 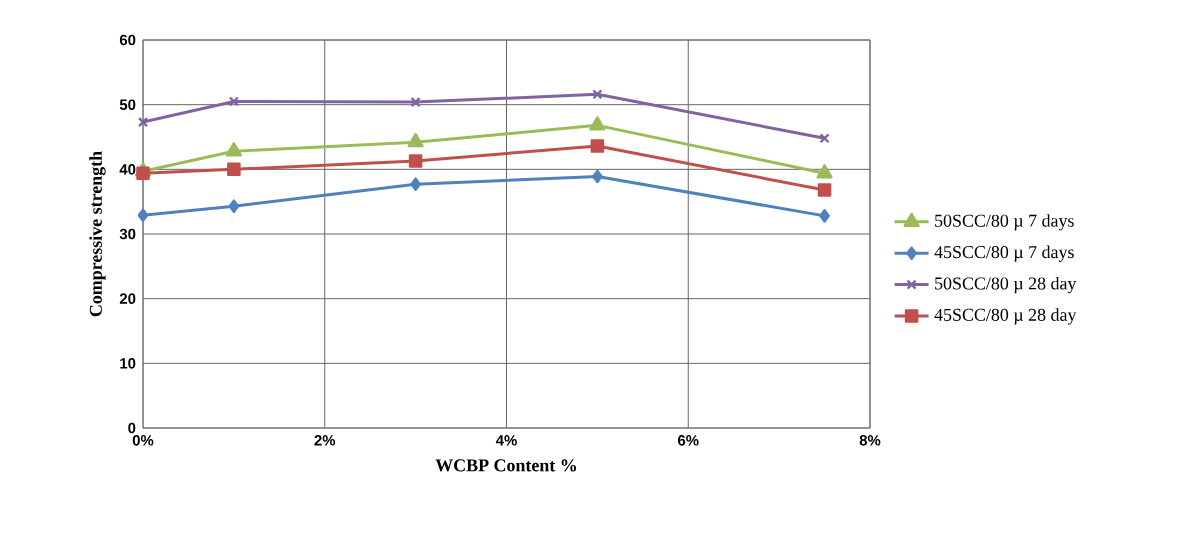 I want to click on legend-label: 50SCC/80 µ 7 days, so click(x=1004, y=222).